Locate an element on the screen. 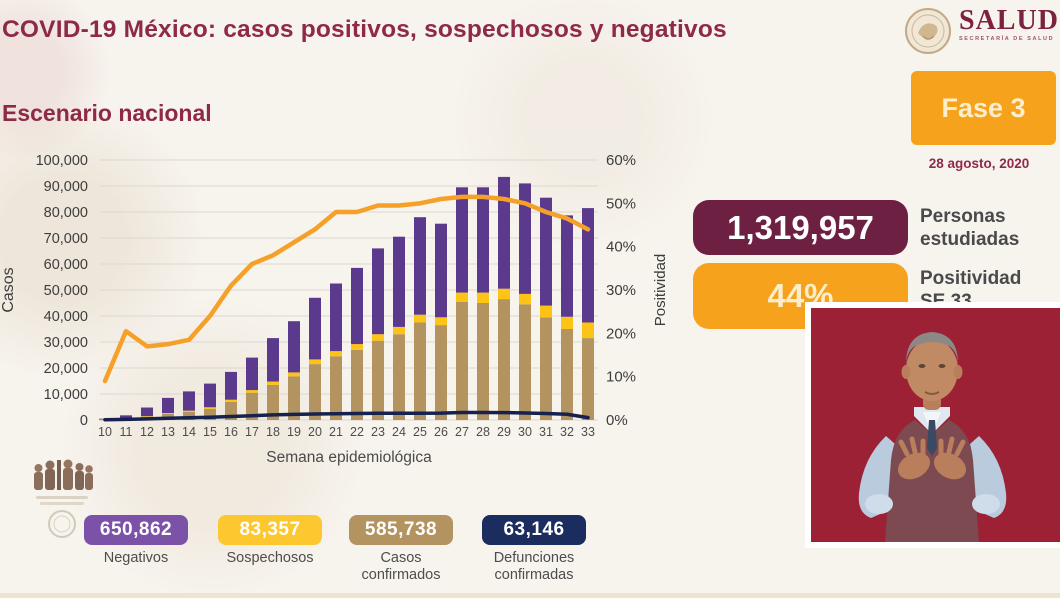  studied-label: Personas estudiadas is located at coordinates (969, 229).